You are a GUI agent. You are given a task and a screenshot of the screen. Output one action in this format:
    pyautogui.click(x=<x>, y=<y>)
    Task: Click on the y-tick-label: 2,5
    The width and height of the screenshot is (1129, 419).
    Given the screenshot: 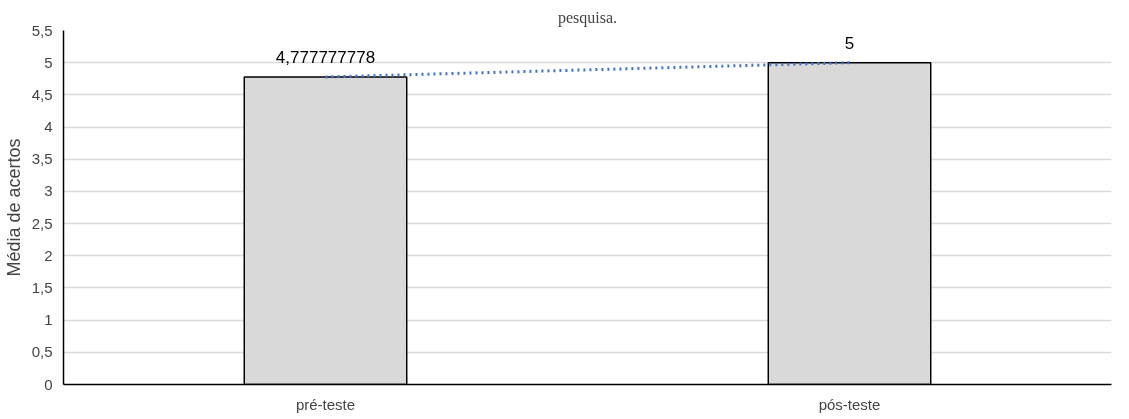 What is the action you would take?
    pyautogui.click(x=42, y=223)
    